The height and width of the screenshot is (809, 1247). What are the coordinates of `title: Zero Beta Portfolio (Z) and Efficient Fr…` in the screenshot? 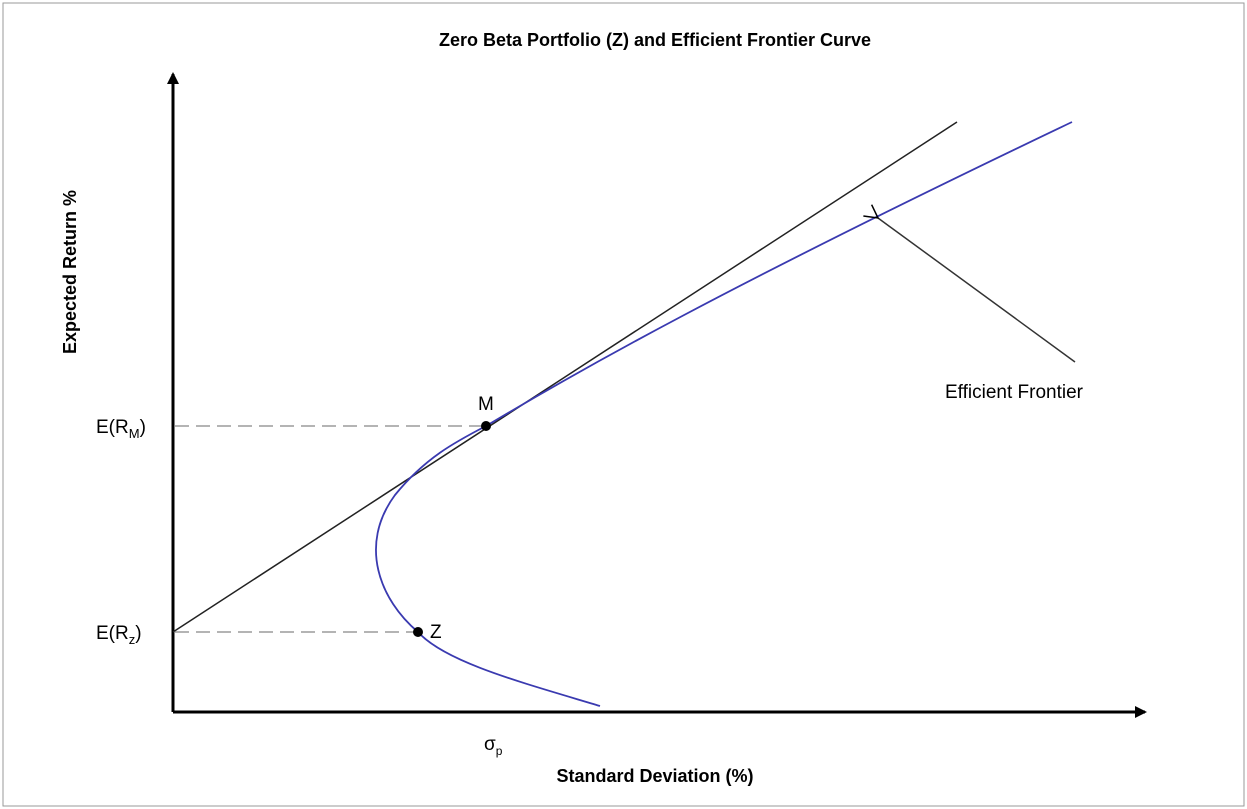 It's located at (655, 40).